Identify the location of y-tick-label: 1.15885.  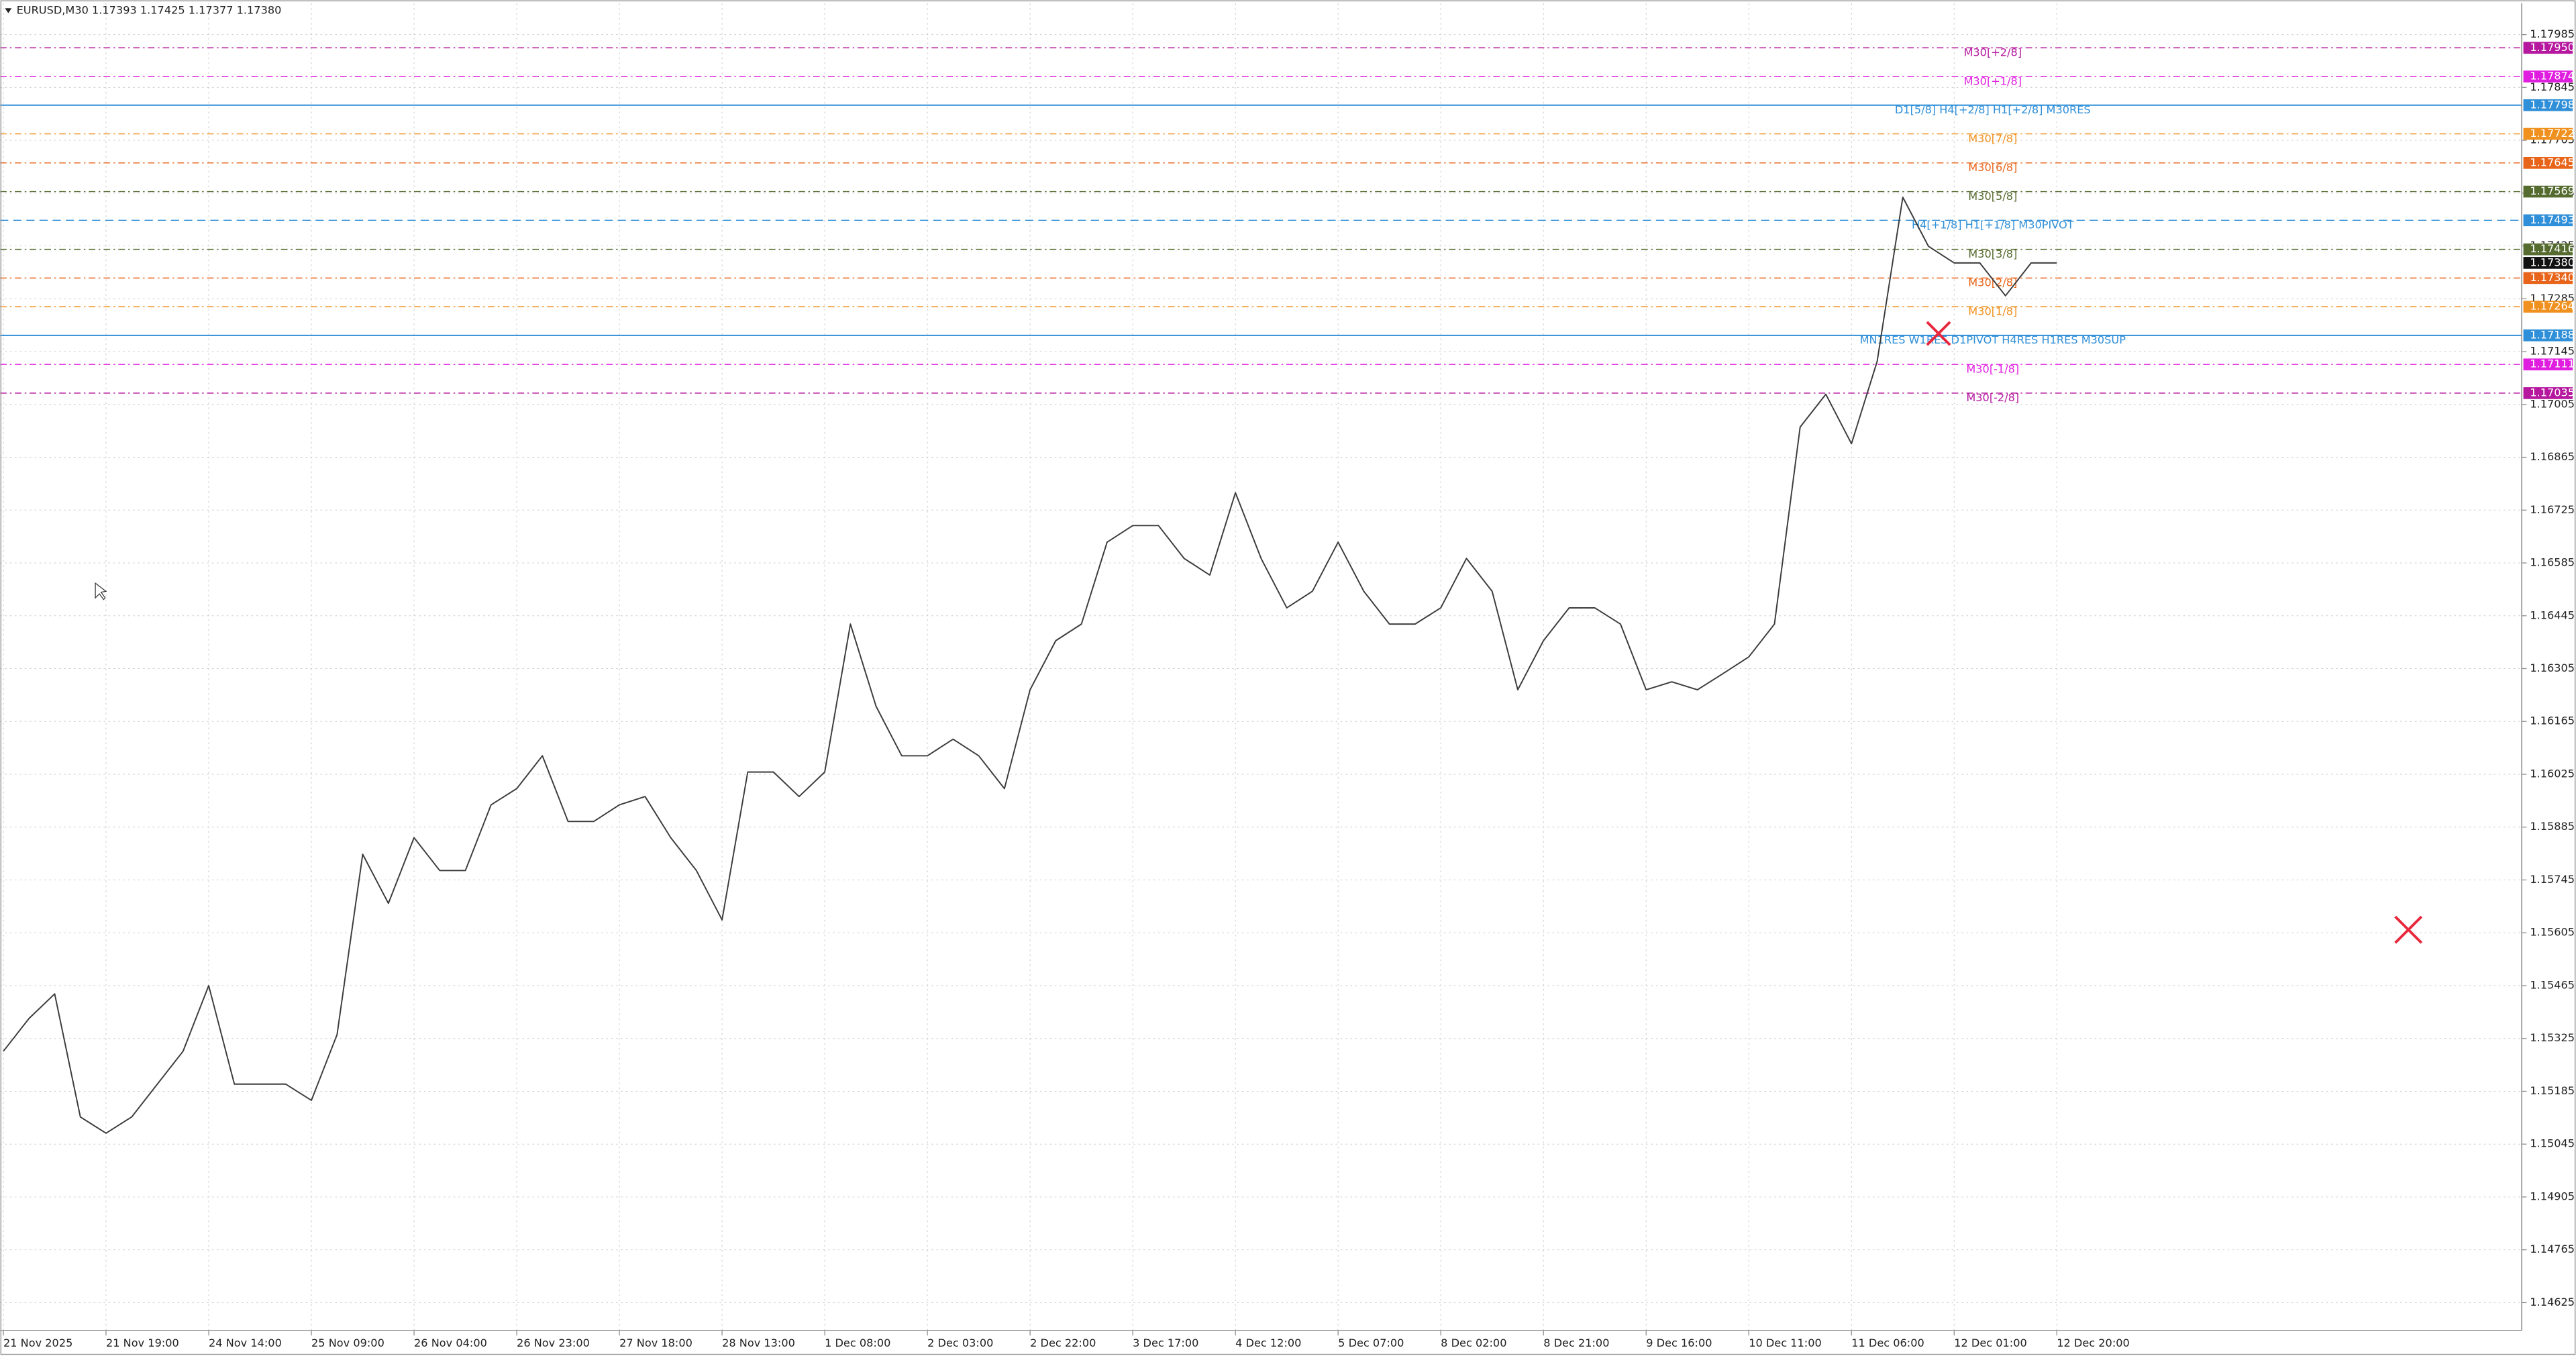
(2552, 826).